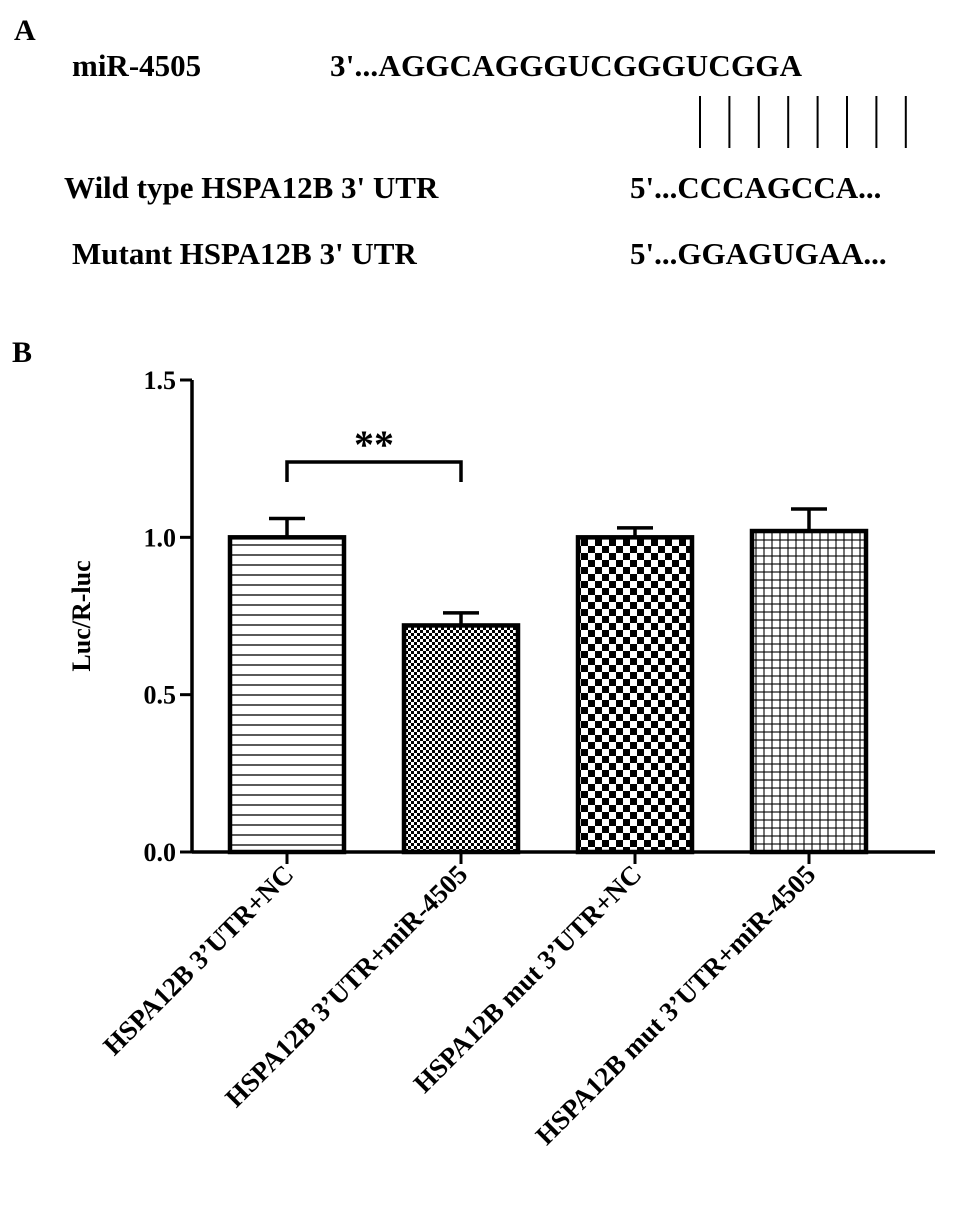 The height and width of the screenshot is (1230, 969). Describe the element at coordinates (160, 852) in the screenshot. I see `y-tick-label: 0.0` at that location.